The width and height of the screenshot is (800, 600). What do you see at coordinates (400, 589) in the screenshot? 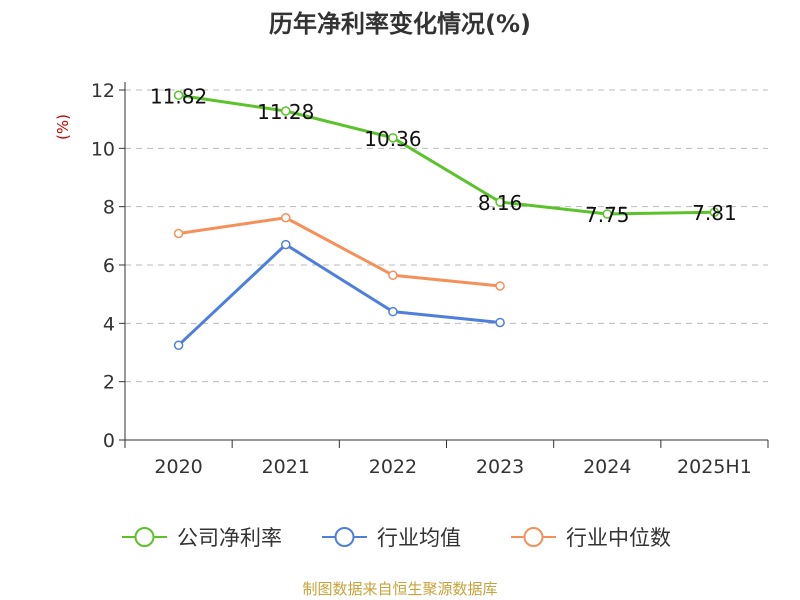
I see `source-note: 制图数据来自恒生聚源数据库` at bounding box center [400, 589].